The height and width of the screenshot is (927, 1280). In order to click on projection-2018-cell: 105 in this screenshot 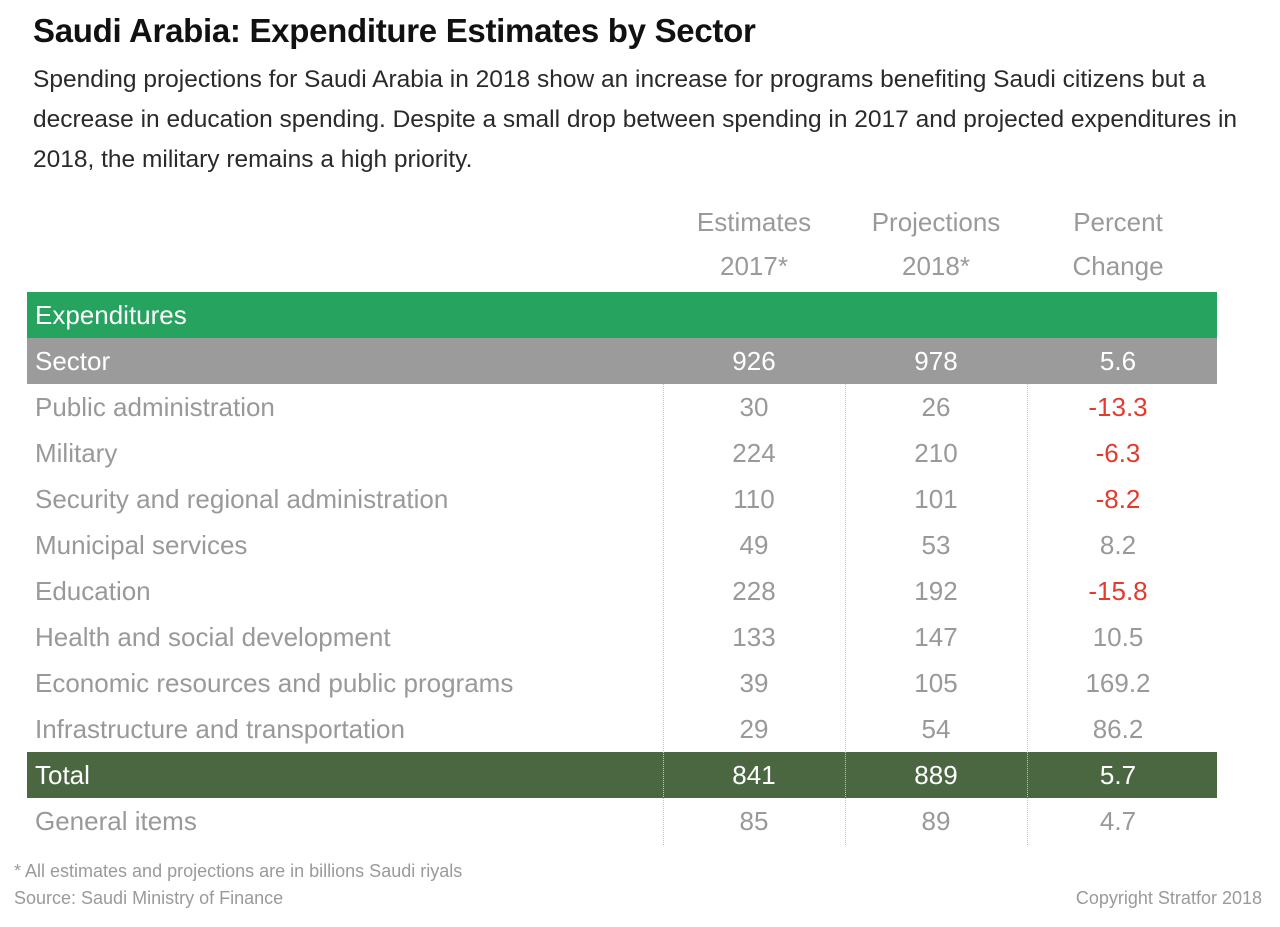, I will do `click(936, 683)`.